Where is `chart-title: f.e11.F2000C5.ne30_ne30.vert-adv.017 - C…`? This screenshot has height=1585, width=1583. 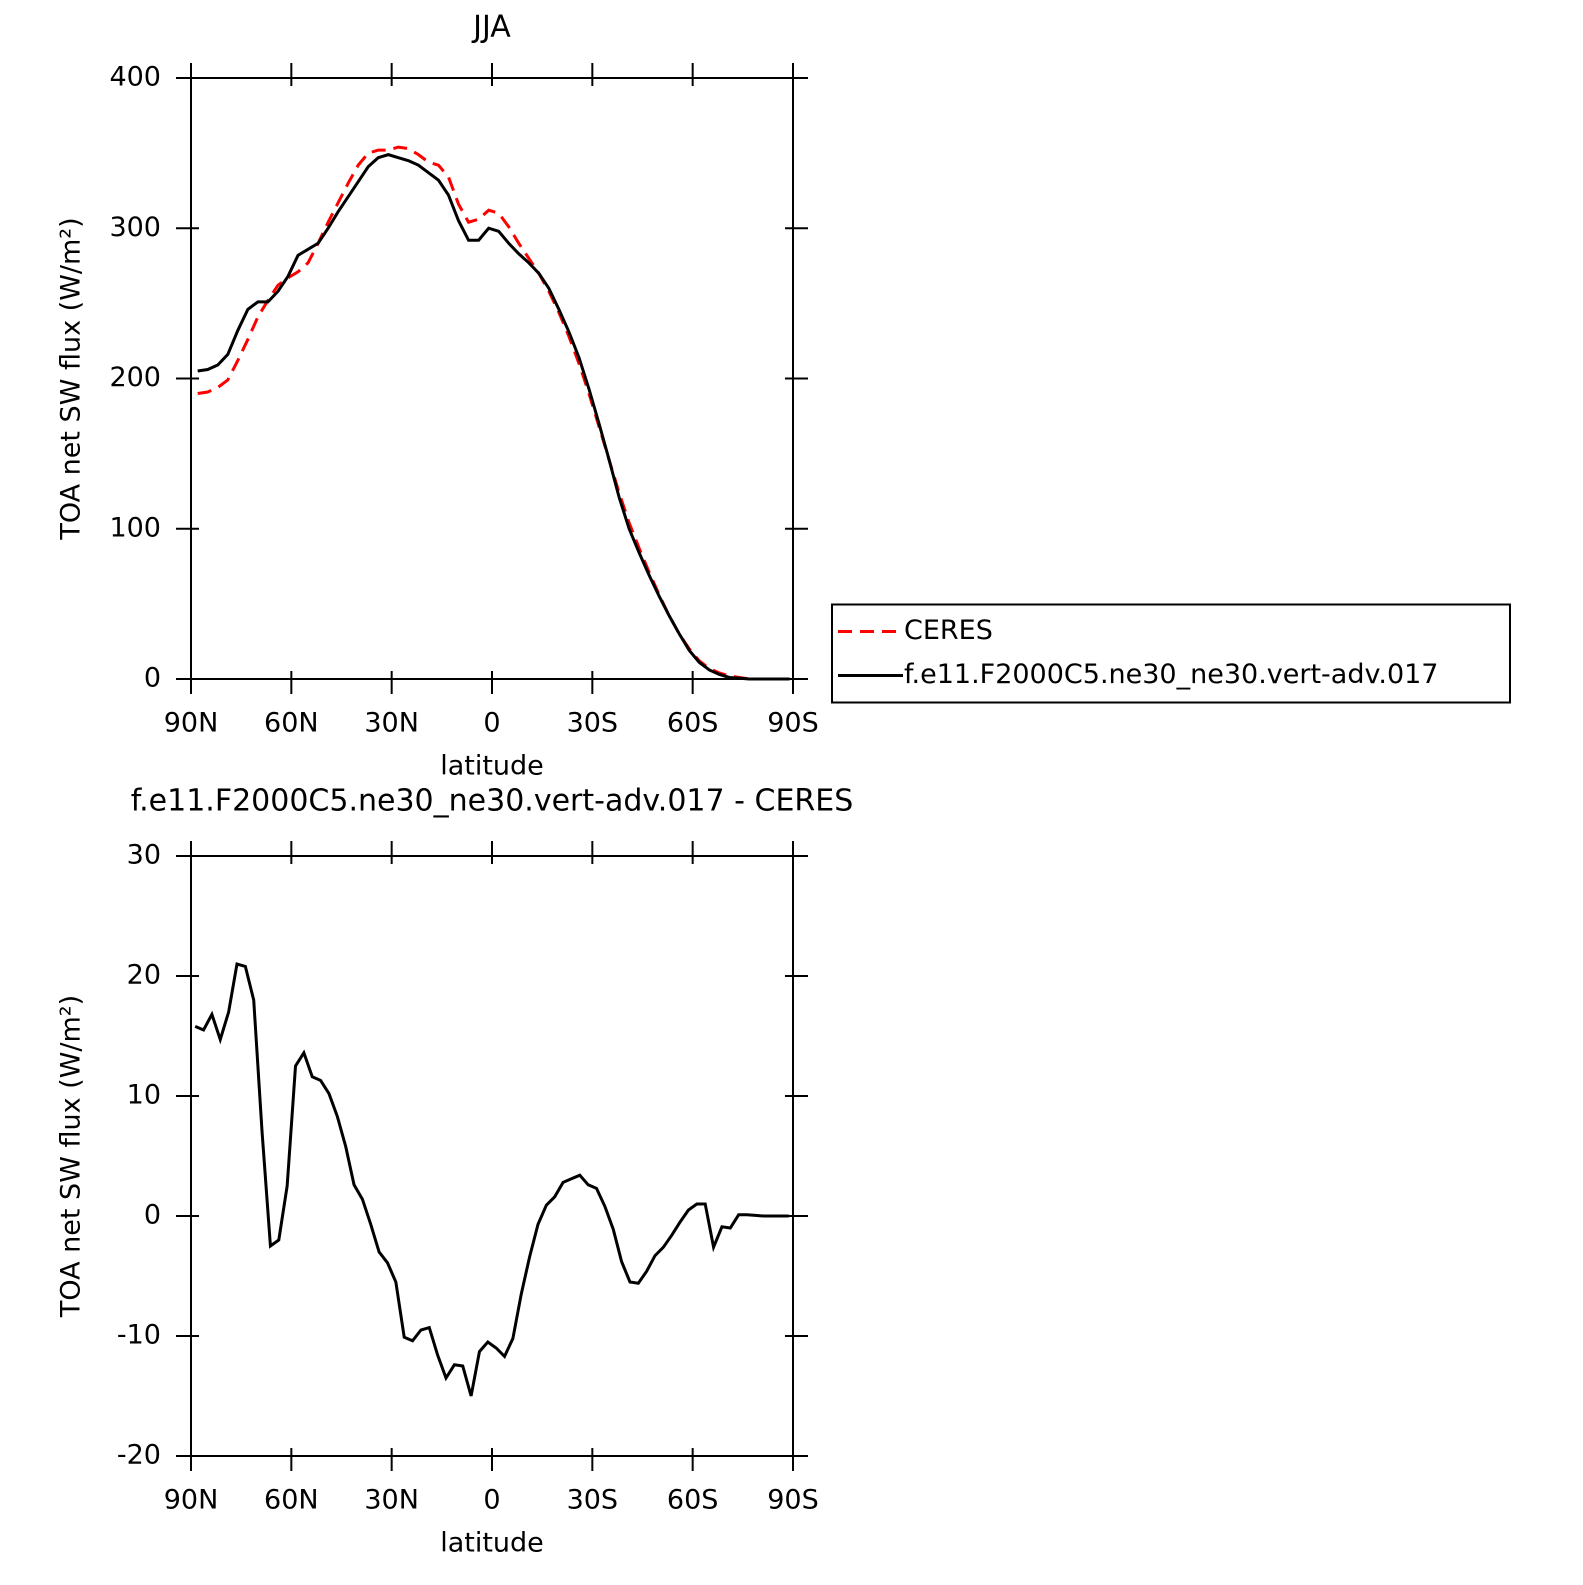 chart-title: f.e11.F2000C5.ne30_ne30.vert-adv.017 - C… is located at coordinates (492, 801).